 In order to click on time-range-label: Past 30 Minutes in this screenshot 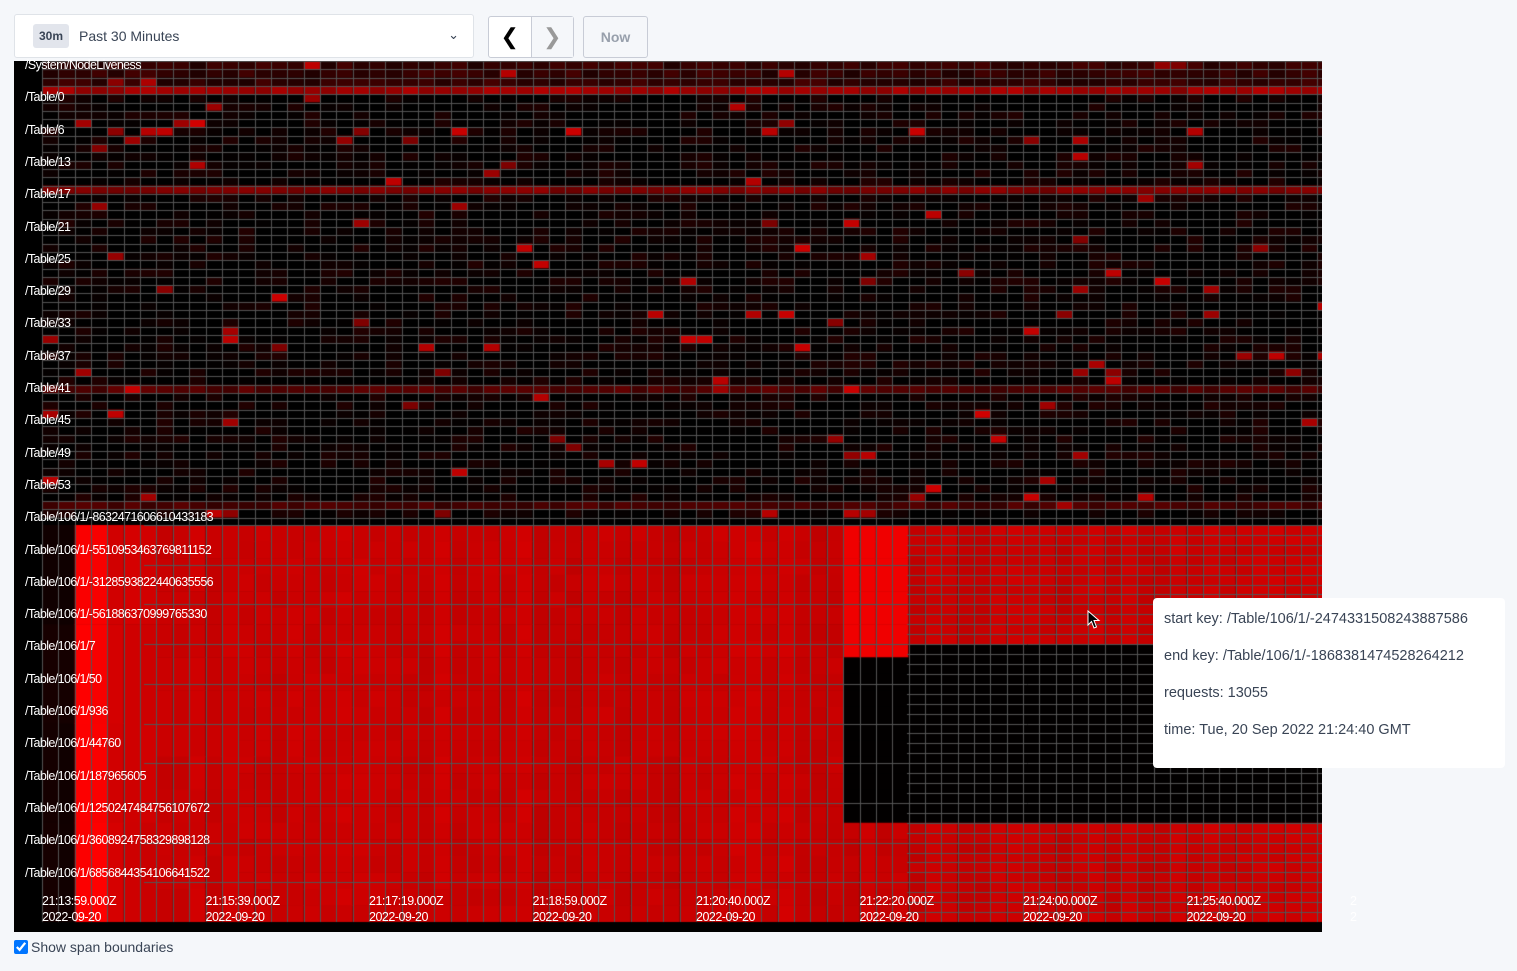, I will do `click(129, 36)`.